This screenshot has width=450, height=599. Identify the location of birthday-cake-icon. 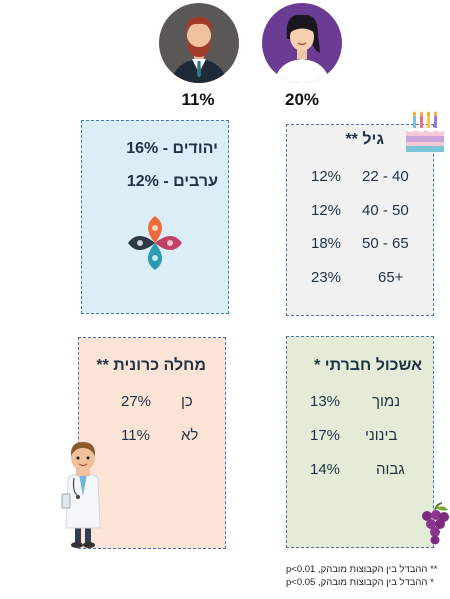
(425, 133).